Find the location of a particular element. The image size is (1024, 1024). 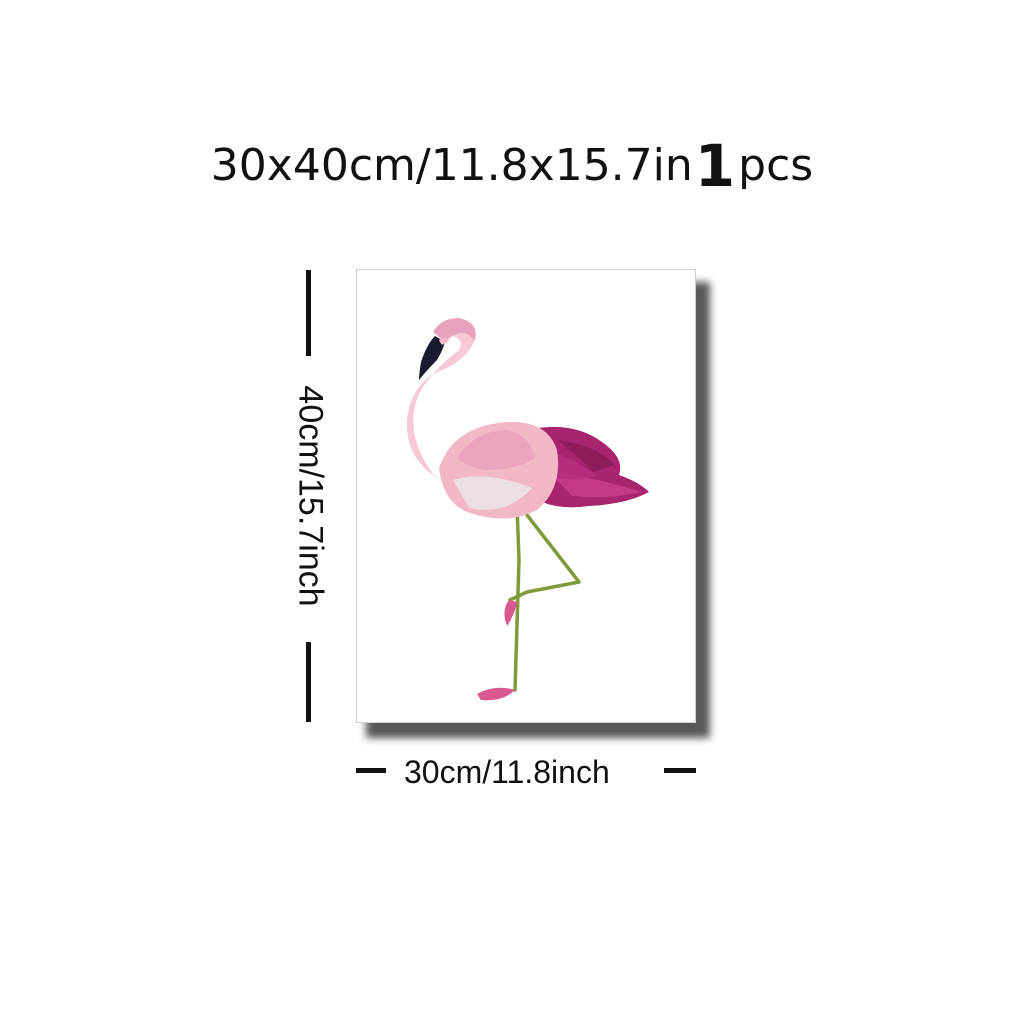

canvas-print is located at coordinates (526, 496).